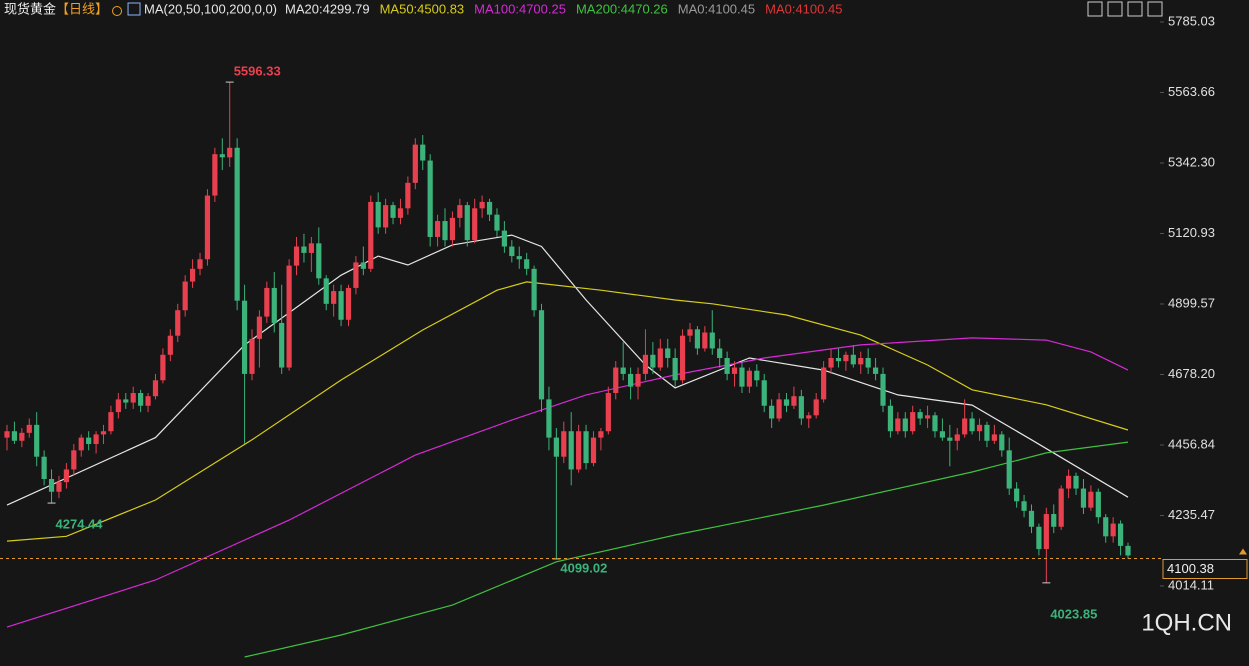 This screenshot has height=666, width=1249. What do you see at coordinates (1191, 584) in the screenshot?
I see `y-tick-label: 4014.11` at bounding box center [1191, 584].